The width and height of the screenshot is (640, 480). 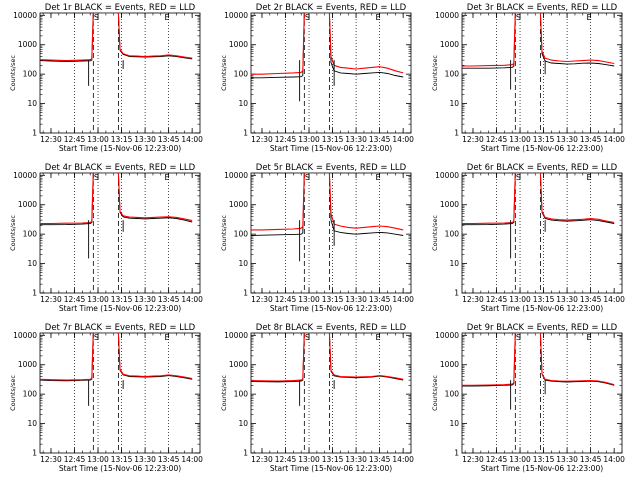 I want to click on panel-title: Det 6r BLACK = Events, RED = LLD, so click(x=542, y=168).